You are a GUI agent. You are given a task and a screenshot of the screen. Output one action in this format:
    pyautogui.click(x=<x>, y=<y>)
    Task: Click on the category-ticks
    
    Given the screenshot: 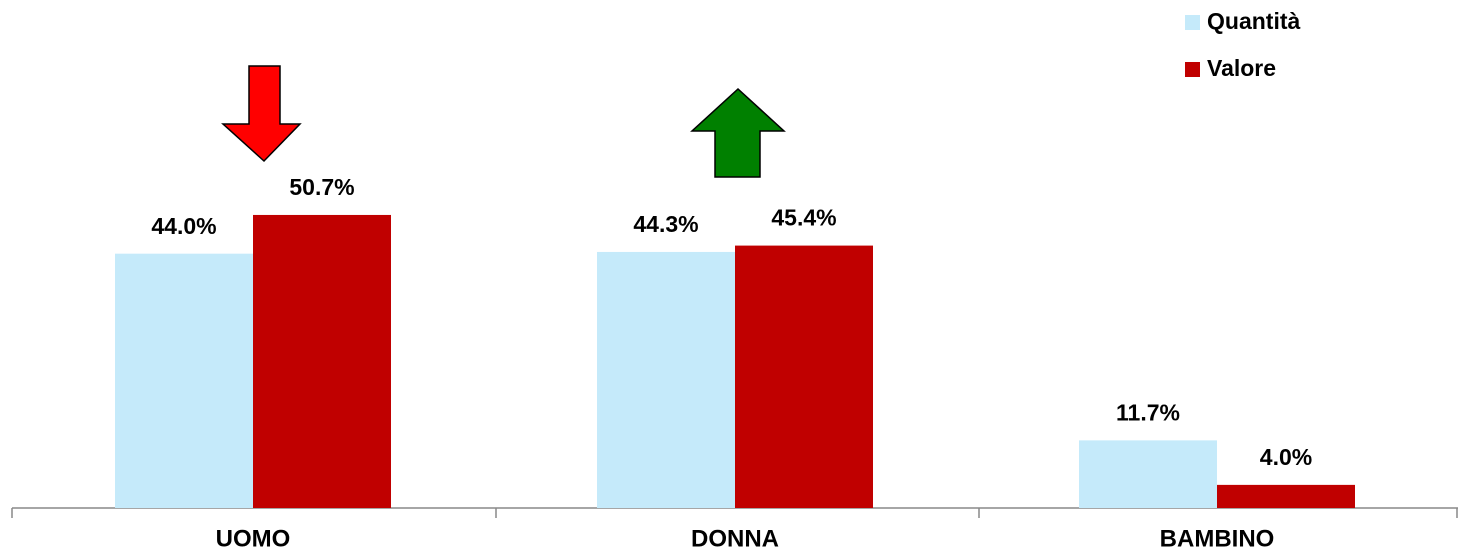 What is the action you would take?
    pyautogui.click(x=734, y=513)
    